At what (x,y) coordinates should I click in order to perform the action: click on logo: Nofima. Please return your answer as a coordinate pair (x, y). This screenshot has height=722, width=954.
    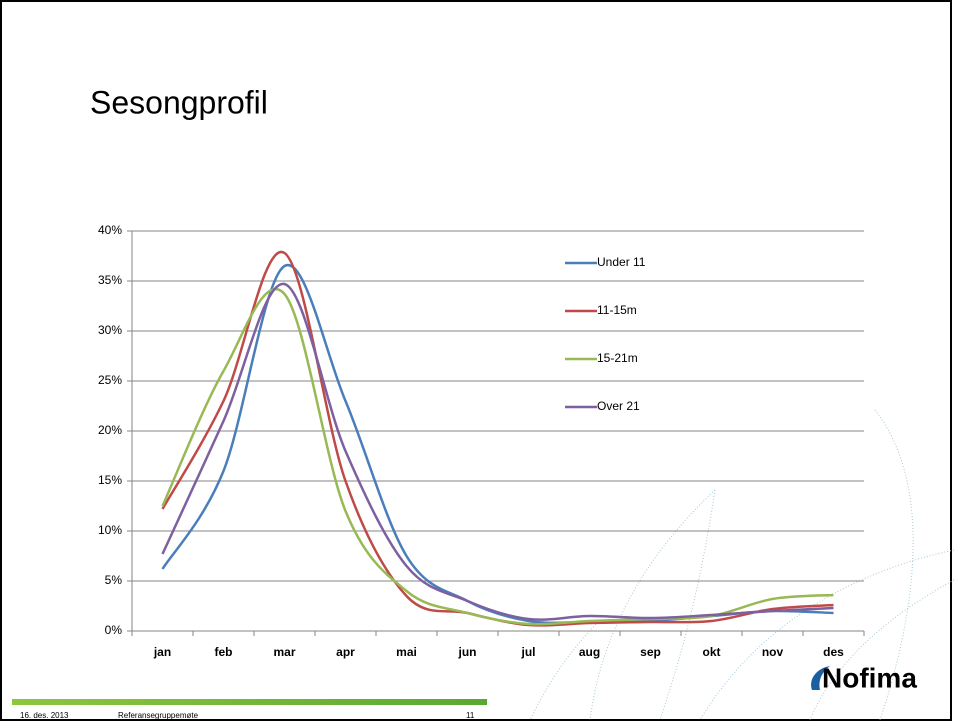
    Looking at the image, I should click on (869, 677).